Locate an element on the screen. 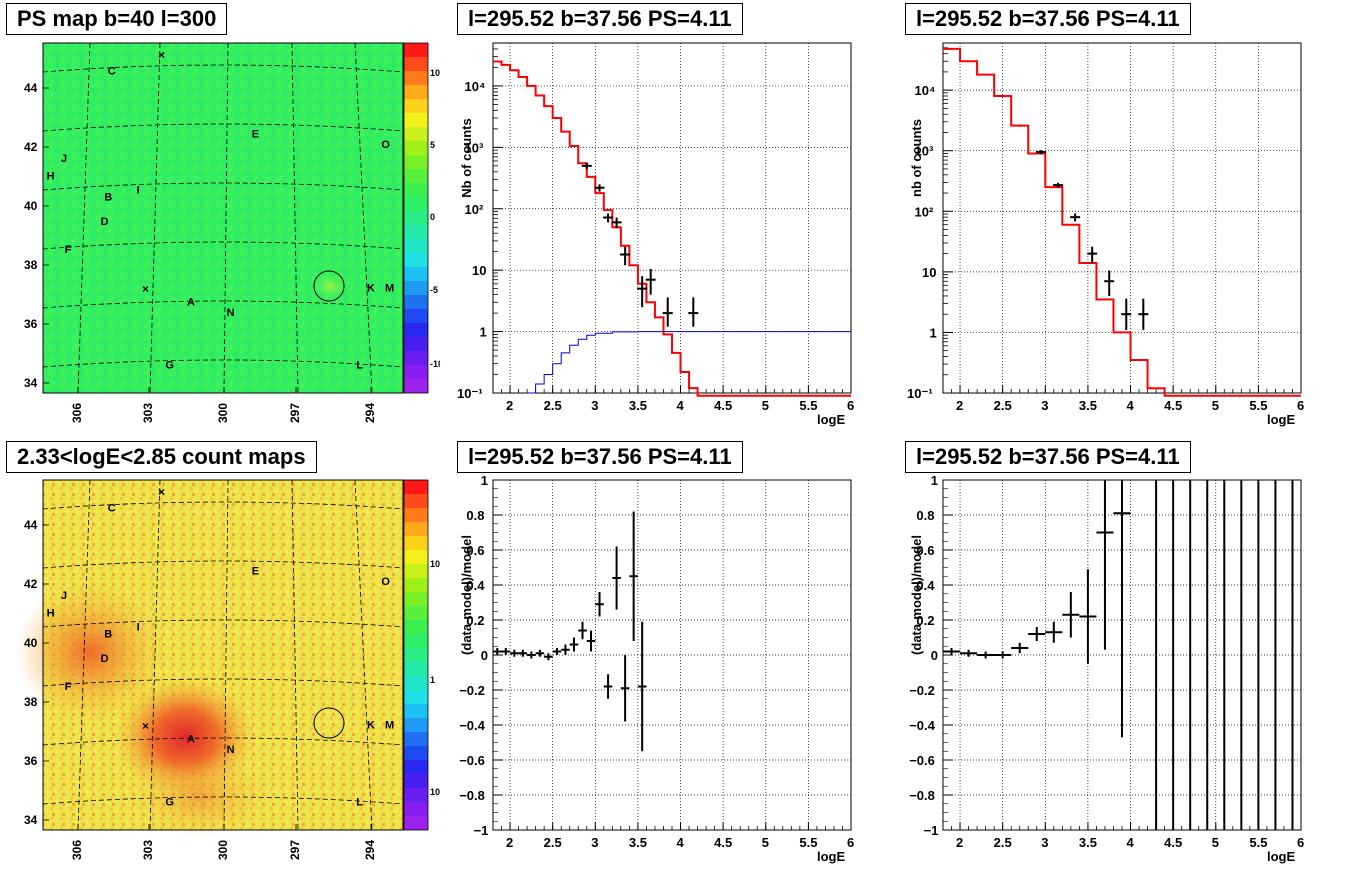 Image resolution: width=1348 pixels, height=875 pixels. x-tick-label: 3 is located at coordinates (594, 842).